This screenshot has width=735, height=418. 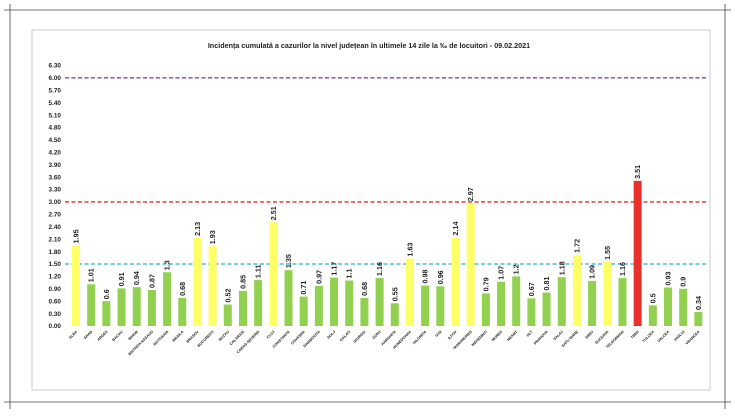 What do you see at coordinates (117, 336) in the screenshot?
I see `x-category-label: BACAU` at bounding box center [117, 336].